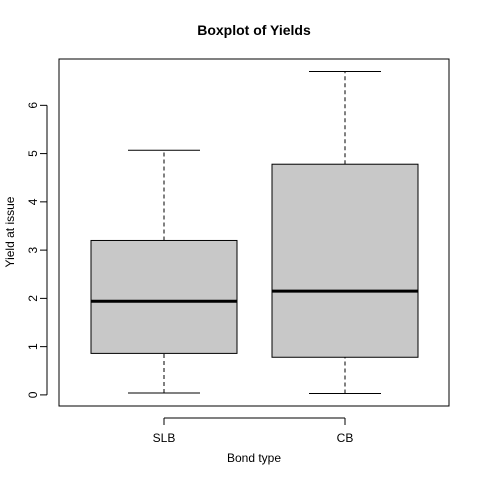 The image size is (480, 480). What do you see at coordinates (164, 296) in the screenshot?
I see `box-body-slb` at bounding box center [164, 296].